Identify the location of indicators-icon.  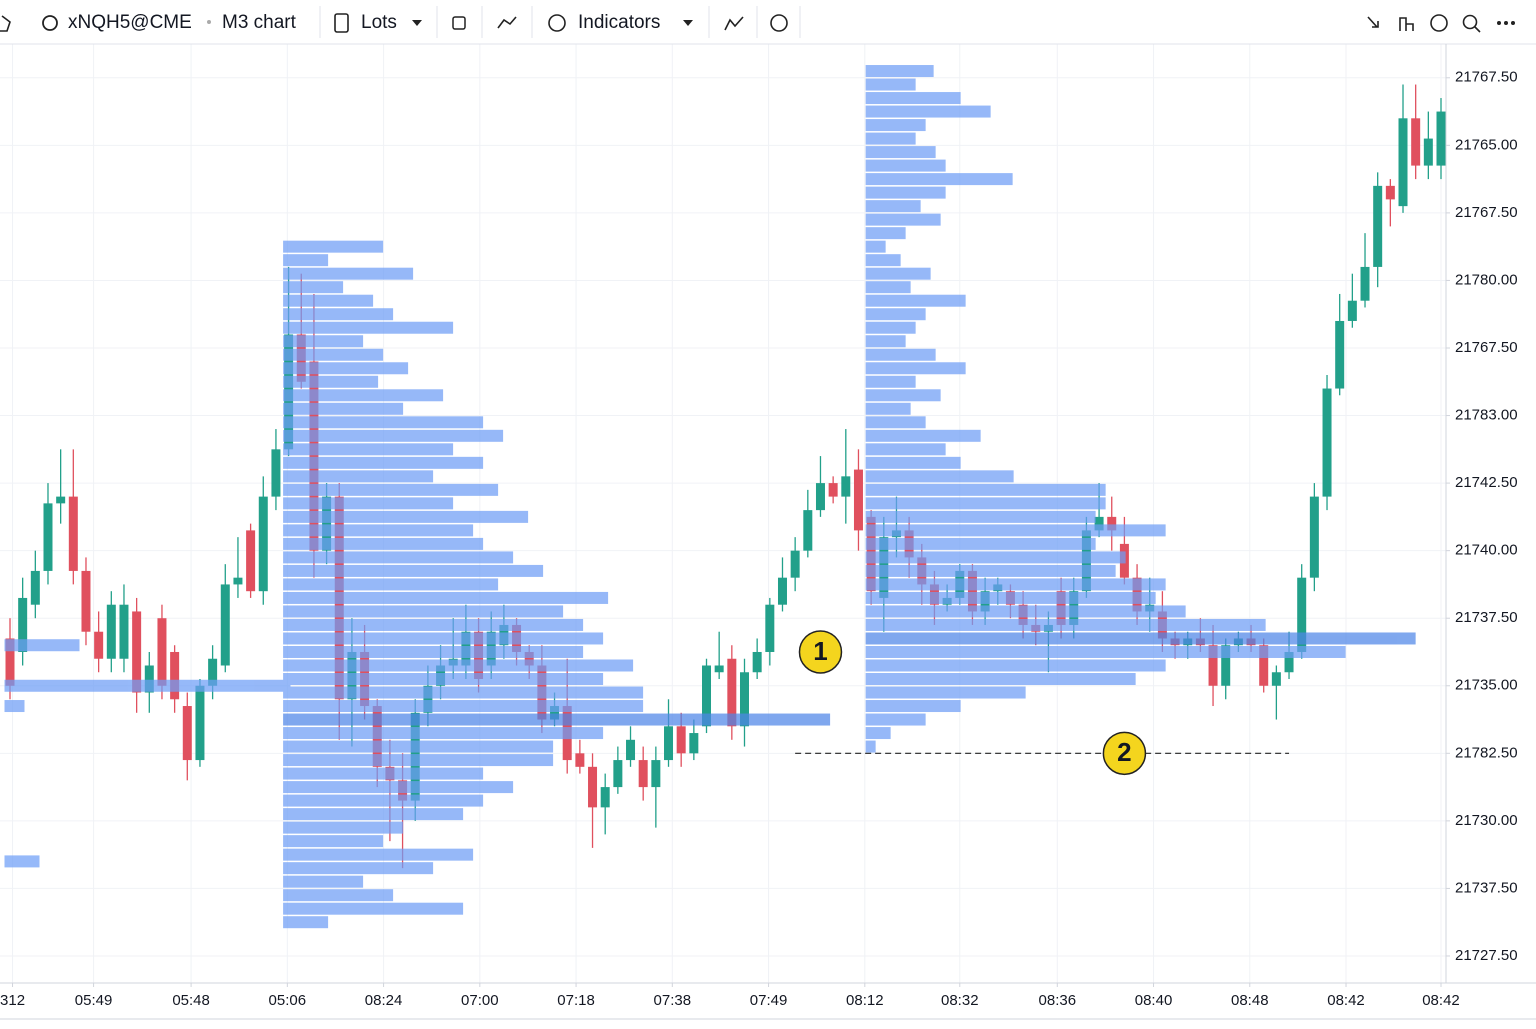
(557, 23).